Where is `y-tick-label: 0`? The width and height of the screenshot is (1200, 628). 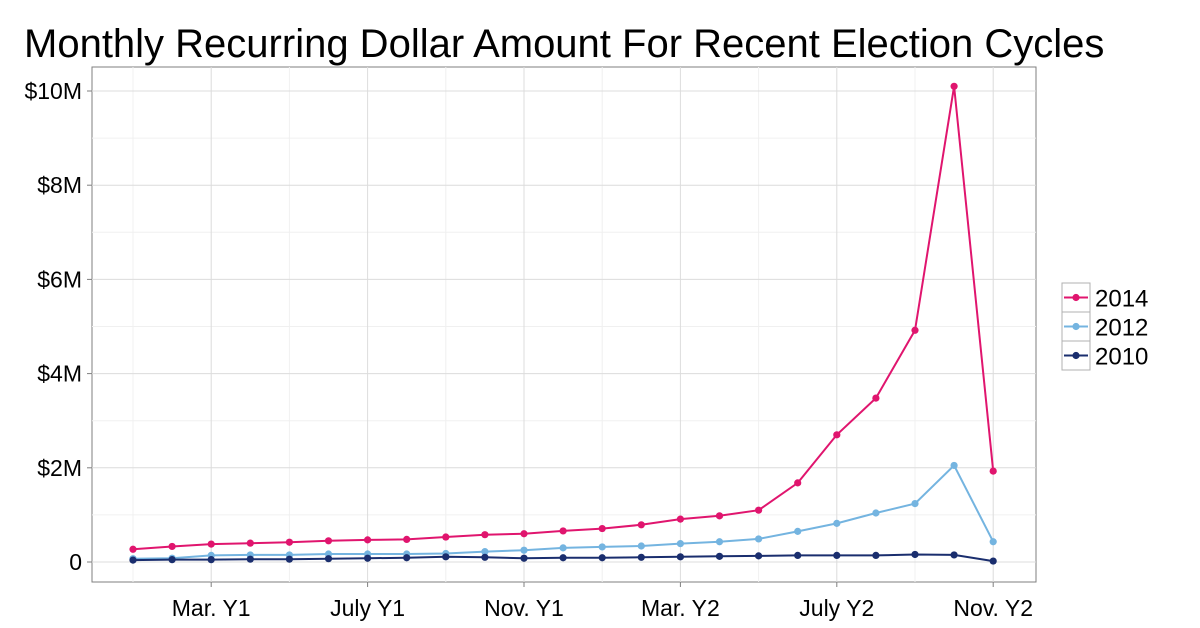 y-tick-label: 0 is located at coordinates (75, 562).